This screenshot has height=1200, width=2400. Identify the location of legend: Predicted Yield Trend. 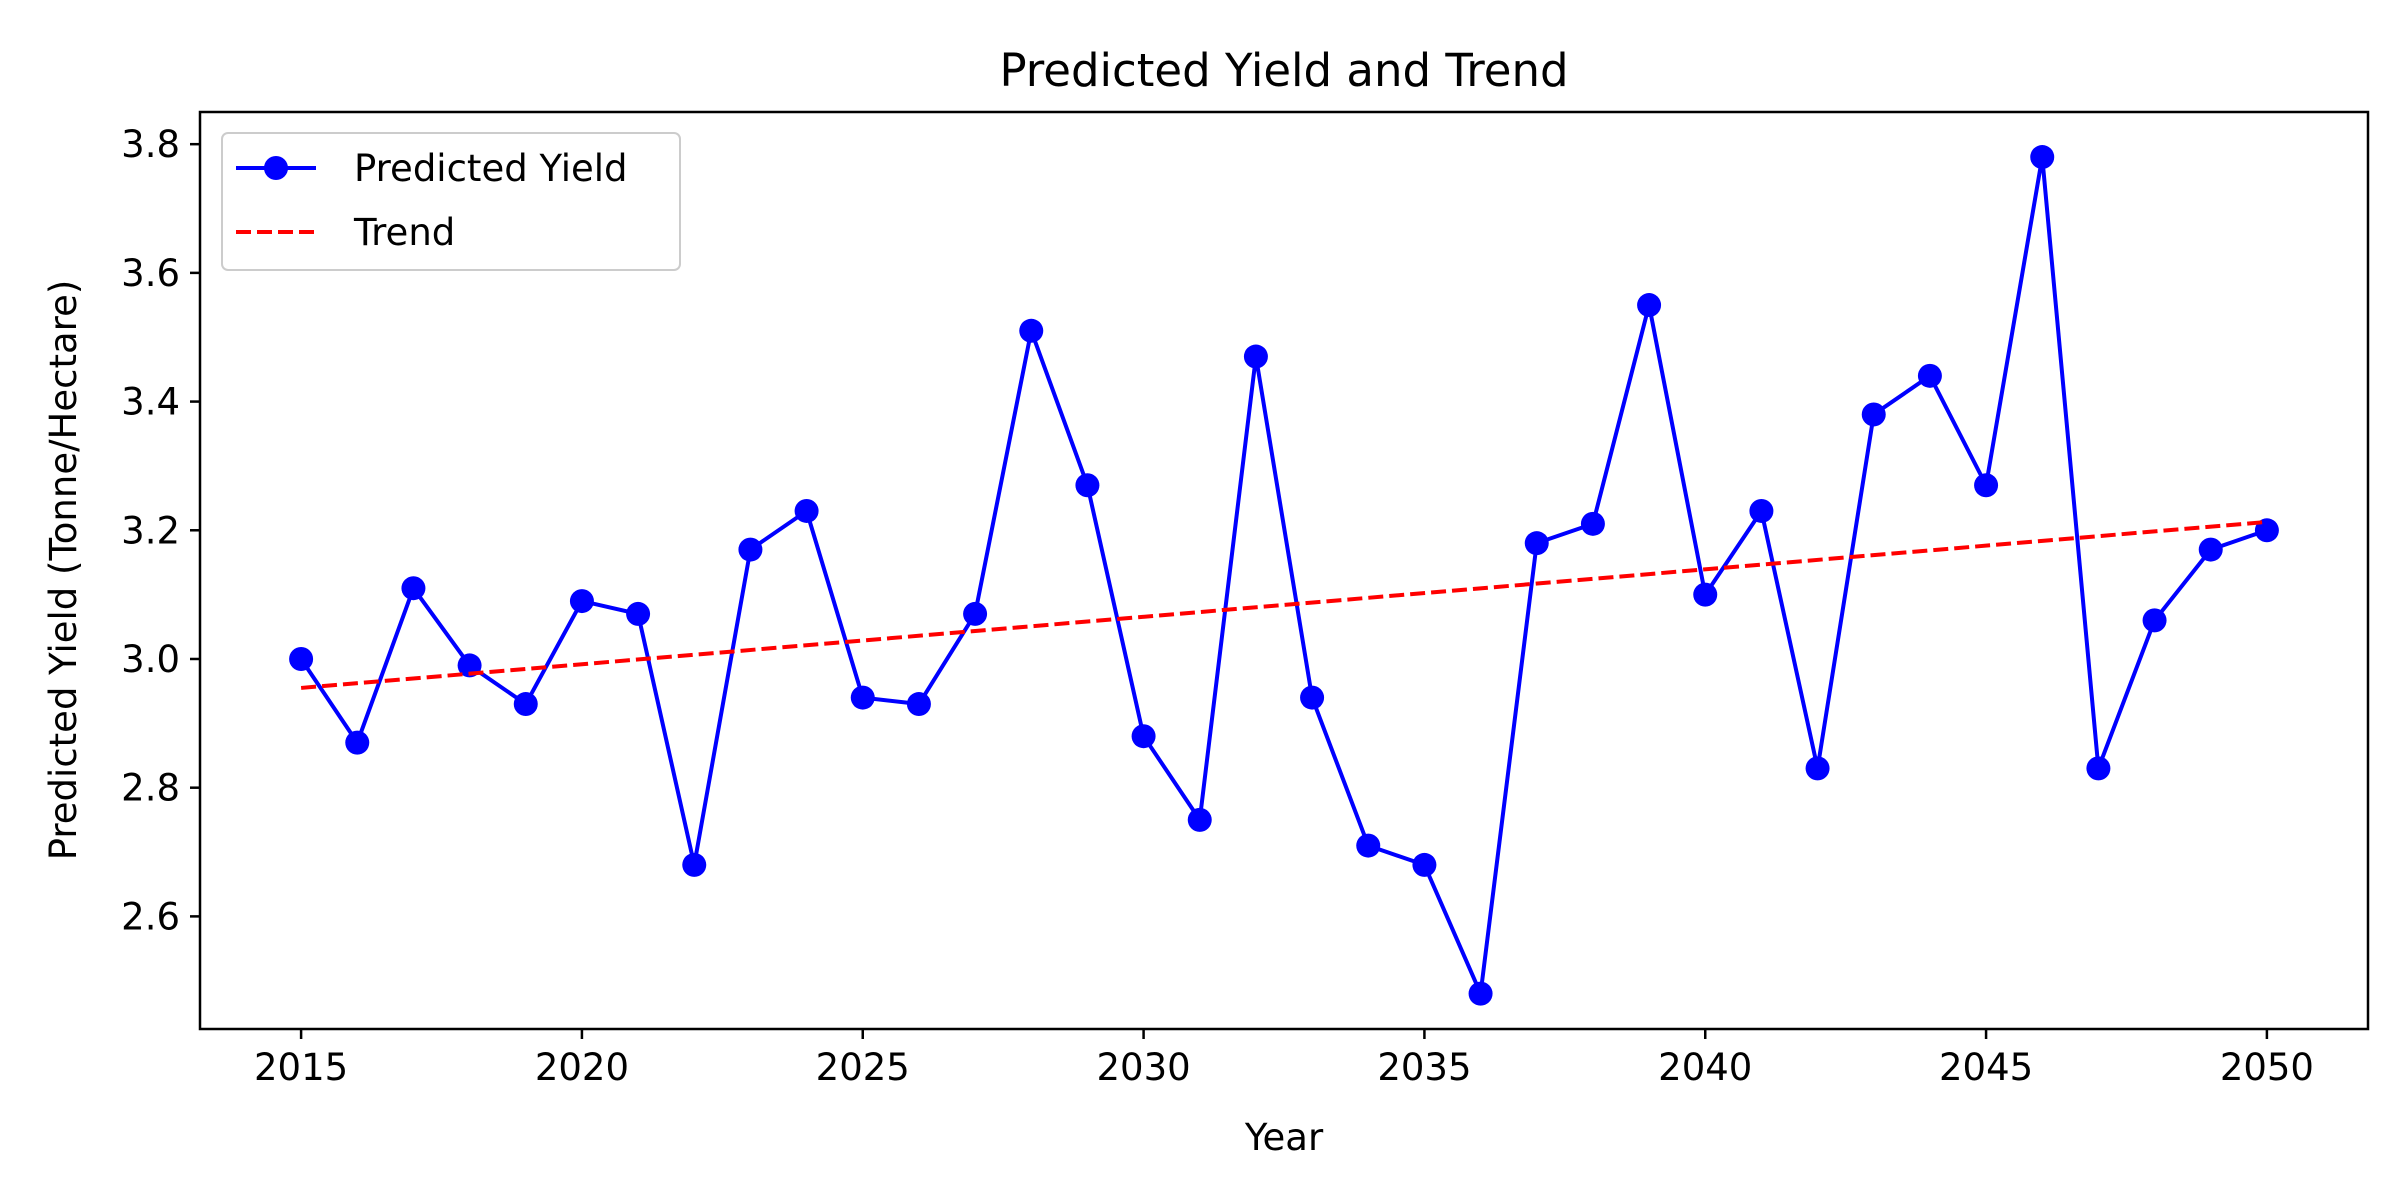
(451, 201).